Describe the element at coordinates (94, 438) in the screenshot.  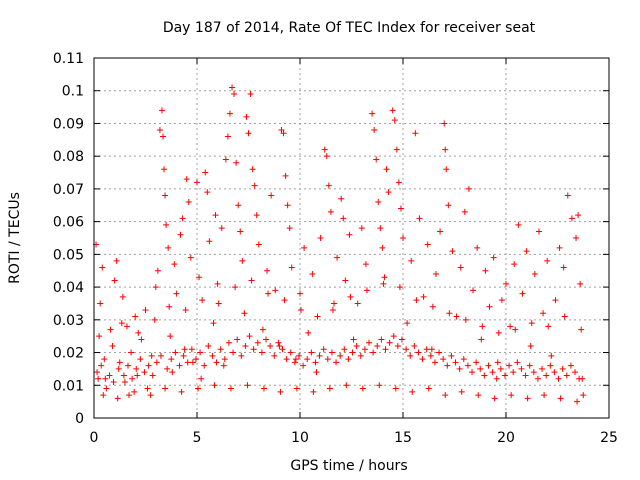
I see `x-tick-label: 0` at that location.